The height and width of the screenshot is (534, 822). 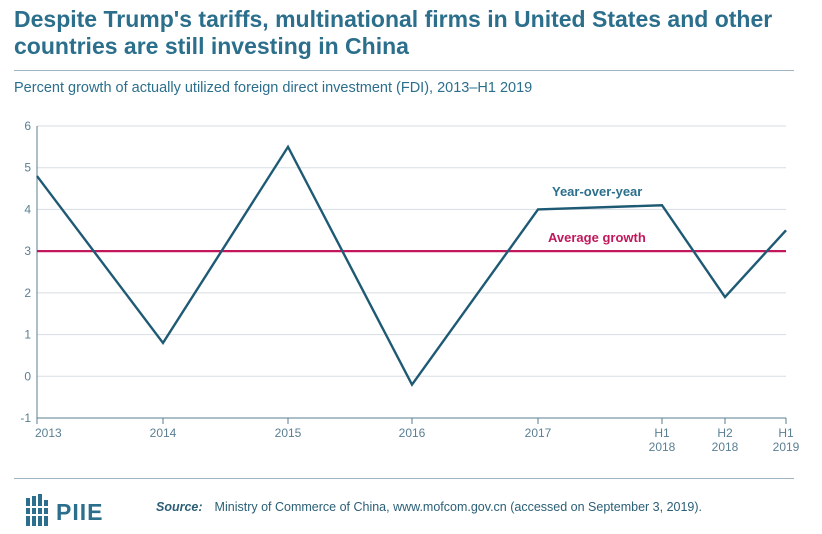 What do you see at coordinates (38, 510) in the screenshot?
I see `piie-logo-icon` at bounding box center [38, 510].